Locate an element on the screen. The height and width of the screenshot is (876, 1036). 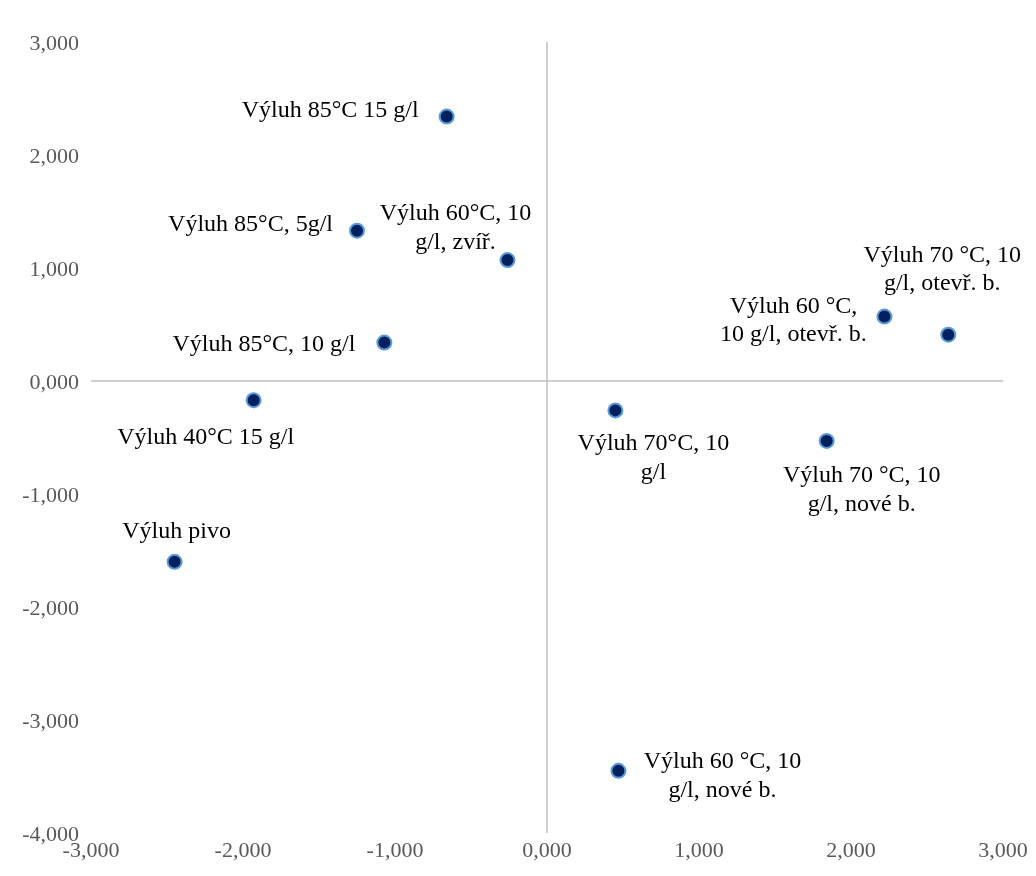
annotation: Výluh 60 °C, 10 g/l, nové b. is located at coordinates (722, 774).